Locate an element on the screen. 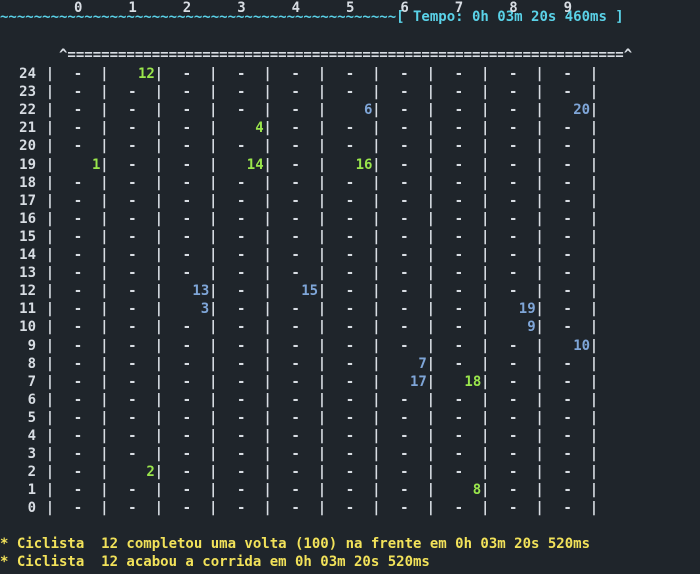  cyclist-marker: 17 is located at coordinates (418, 381).